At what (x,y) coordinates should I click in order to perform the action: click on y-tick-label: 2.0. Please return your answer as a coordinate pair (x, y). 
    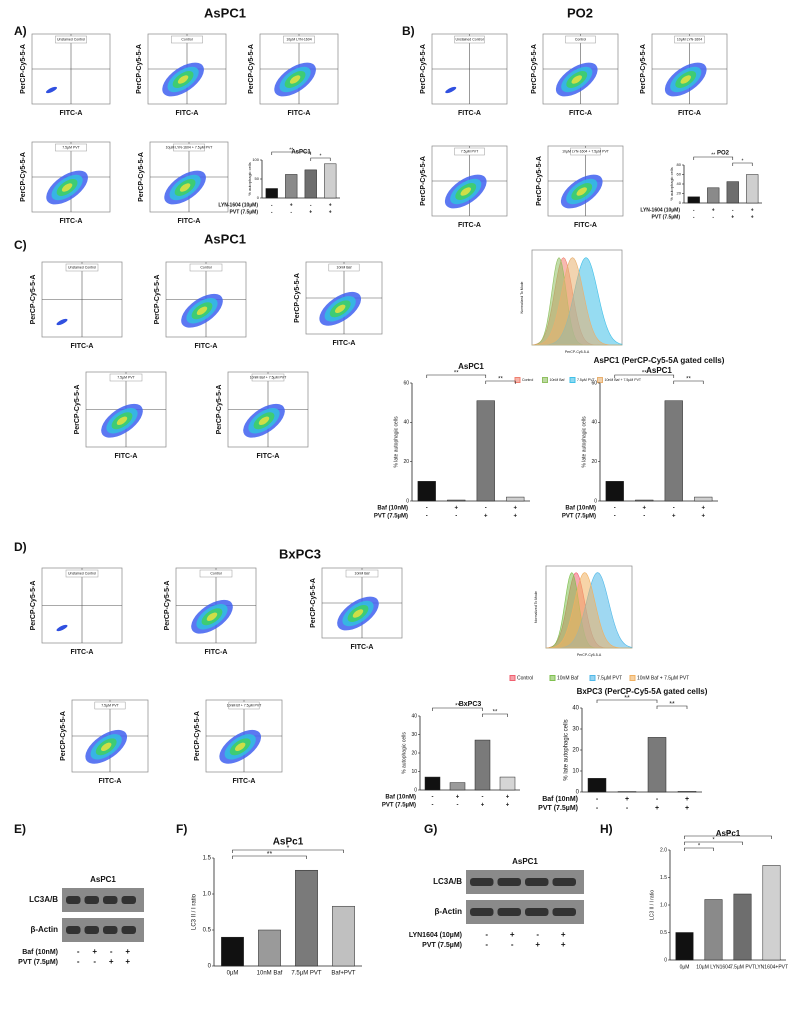
    Looking at the image, I should click on (663, 850).